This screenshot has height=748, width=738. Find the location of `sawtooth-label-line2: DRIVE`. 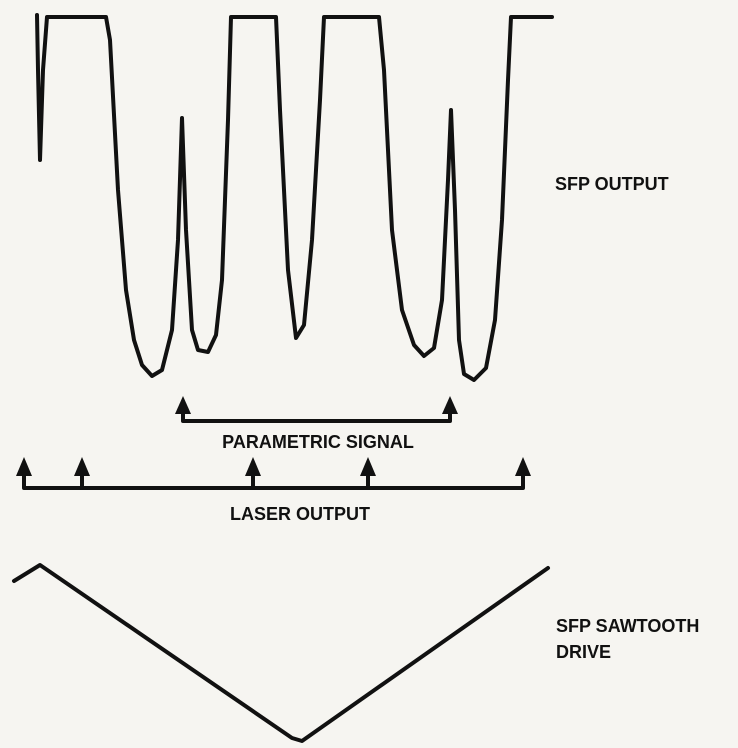

sawtooth-label-line2: DRIVE is located at coordinates (583, 652).